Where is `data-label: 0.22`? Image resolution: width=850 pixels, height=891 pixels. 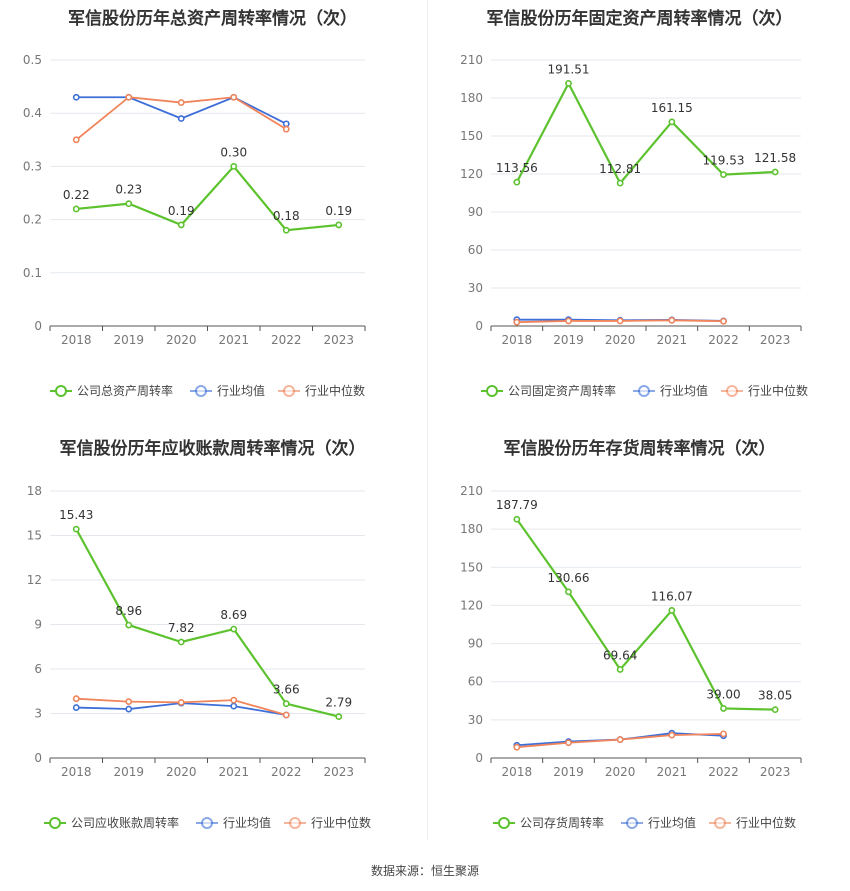
data-label: 0.22 is located at coordinates (76, 195).